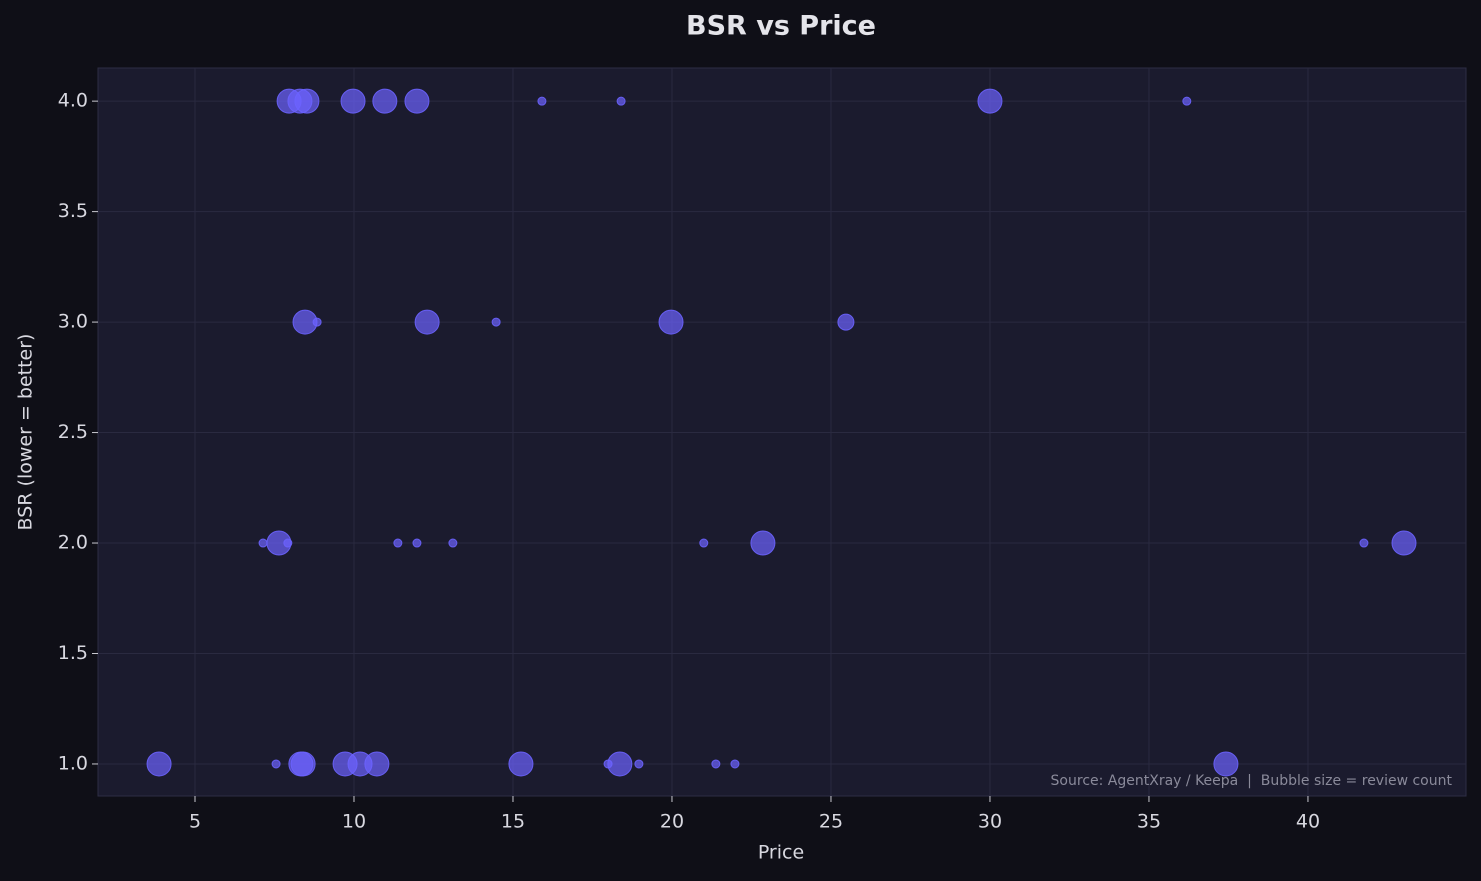 The image size is (1481, 881). What do you see at coordinates (73, 322) in the screenshot?
I see `y-tick-label: 3.0` at bounding box center [73, 322].